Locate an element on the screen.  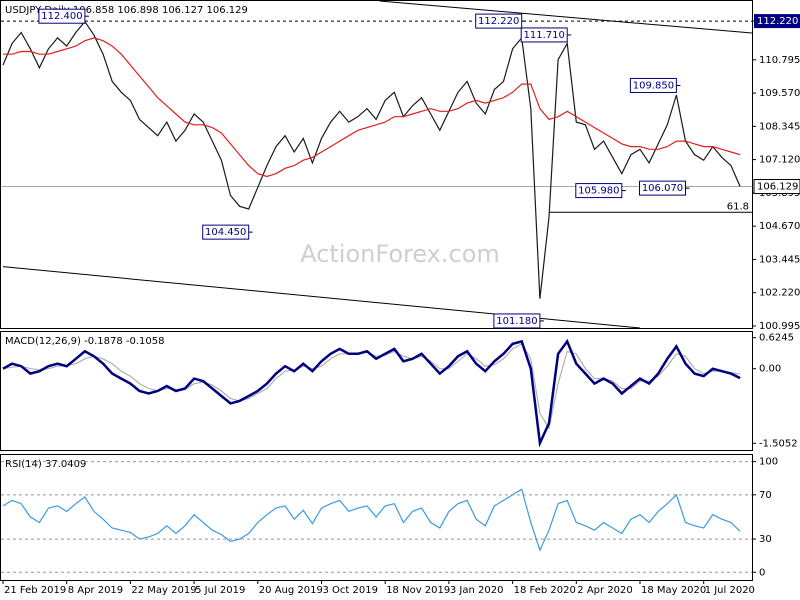
annotation-label: 104.450 is located at coordinates (225, 232).